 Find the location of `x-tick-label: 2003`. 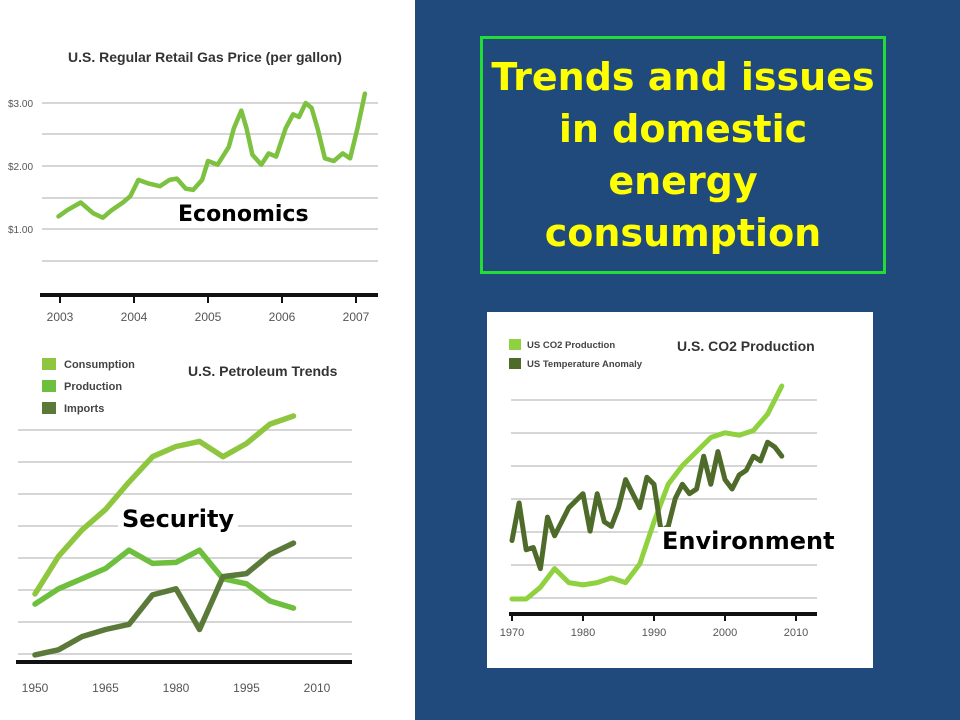

x-tick-label: 2003 is located at coordinates (60, 317).